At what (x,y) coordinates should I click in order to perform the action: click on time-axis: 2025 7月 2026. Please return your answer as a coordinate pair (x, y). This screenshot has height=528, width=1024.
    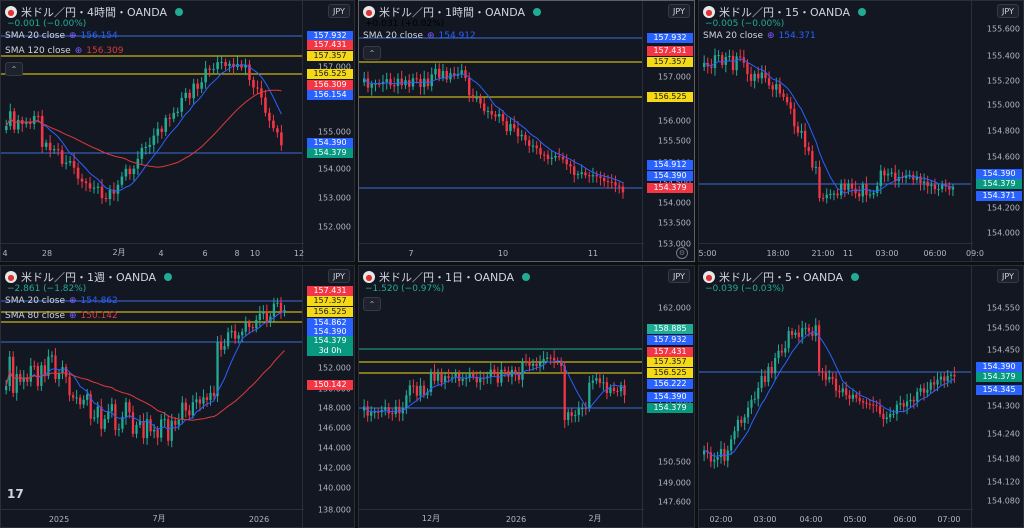
    Looking at the image, I should click on (152, 518).